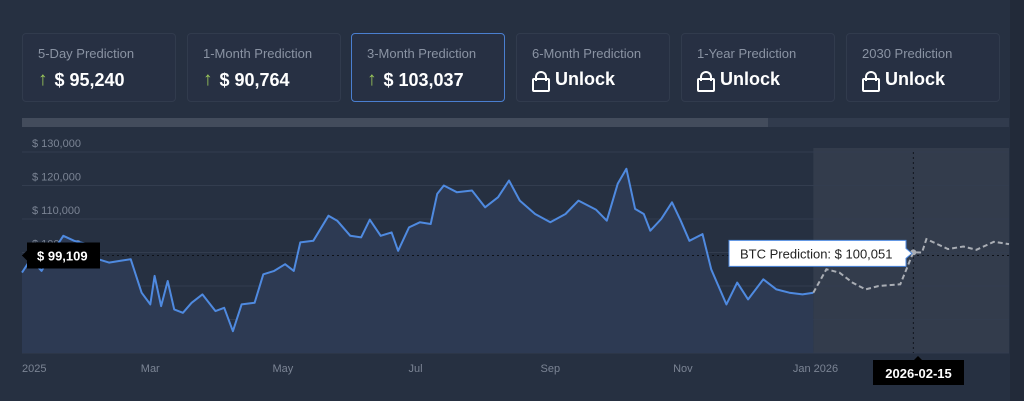  Describe the element at coordinates (918, 373) in the screenshot. I see `crosshair-date-label: 2026-02-15` at that location.